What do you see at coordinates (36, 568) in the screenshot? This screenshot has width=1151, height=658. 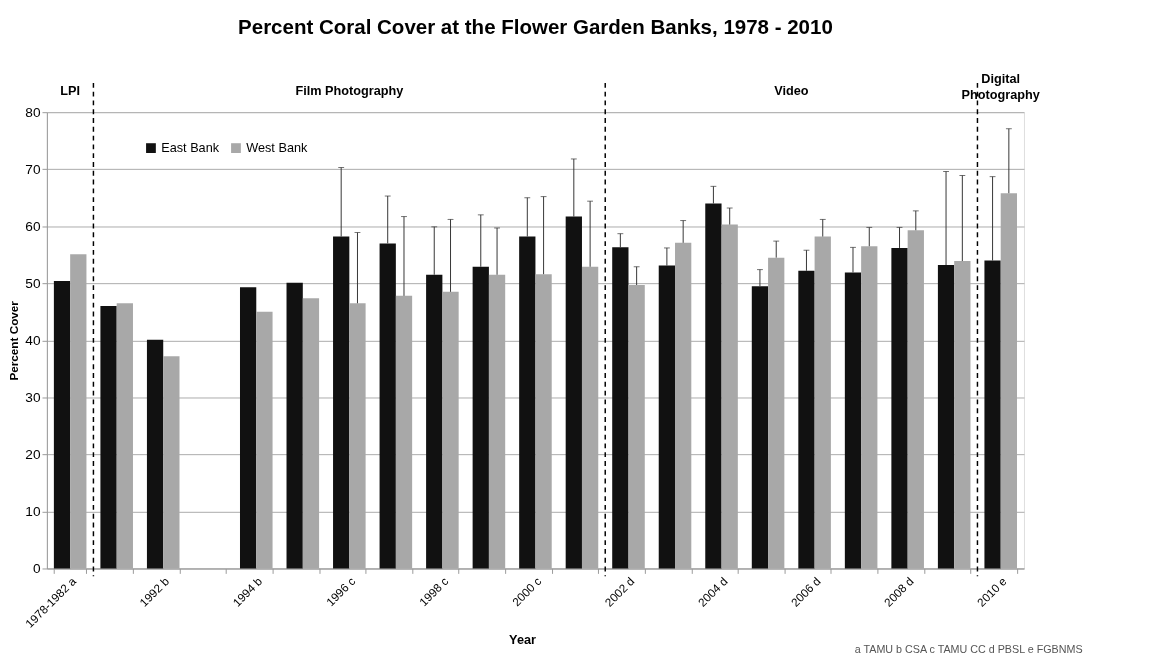 I see `y-tick-label: 0` at bounding box center [36, 568].